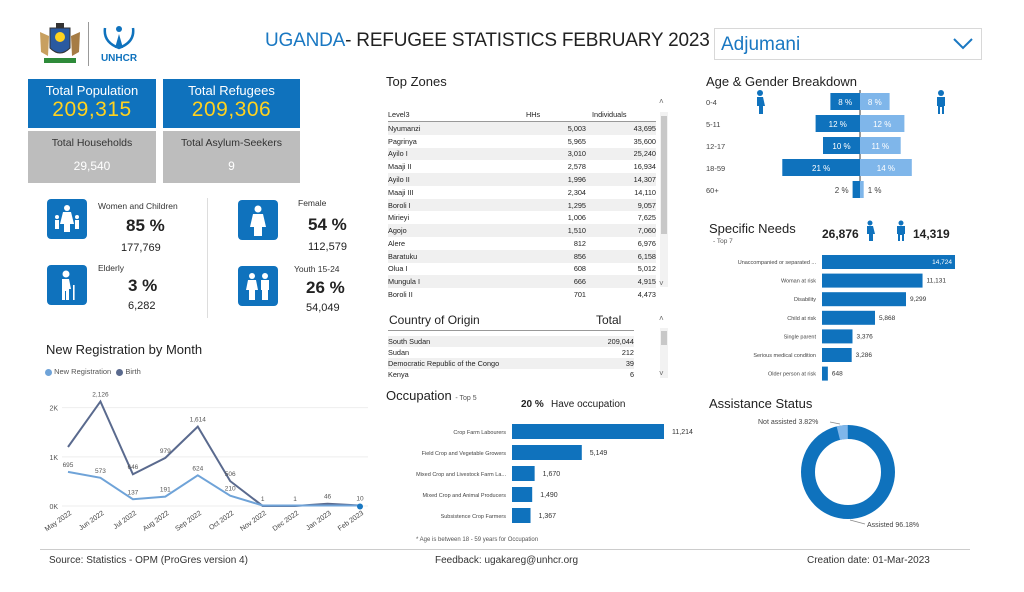  Describe the element at coordinates (875, 190) in the screenshot. I see `female-pct-label: 1 %` at that location.